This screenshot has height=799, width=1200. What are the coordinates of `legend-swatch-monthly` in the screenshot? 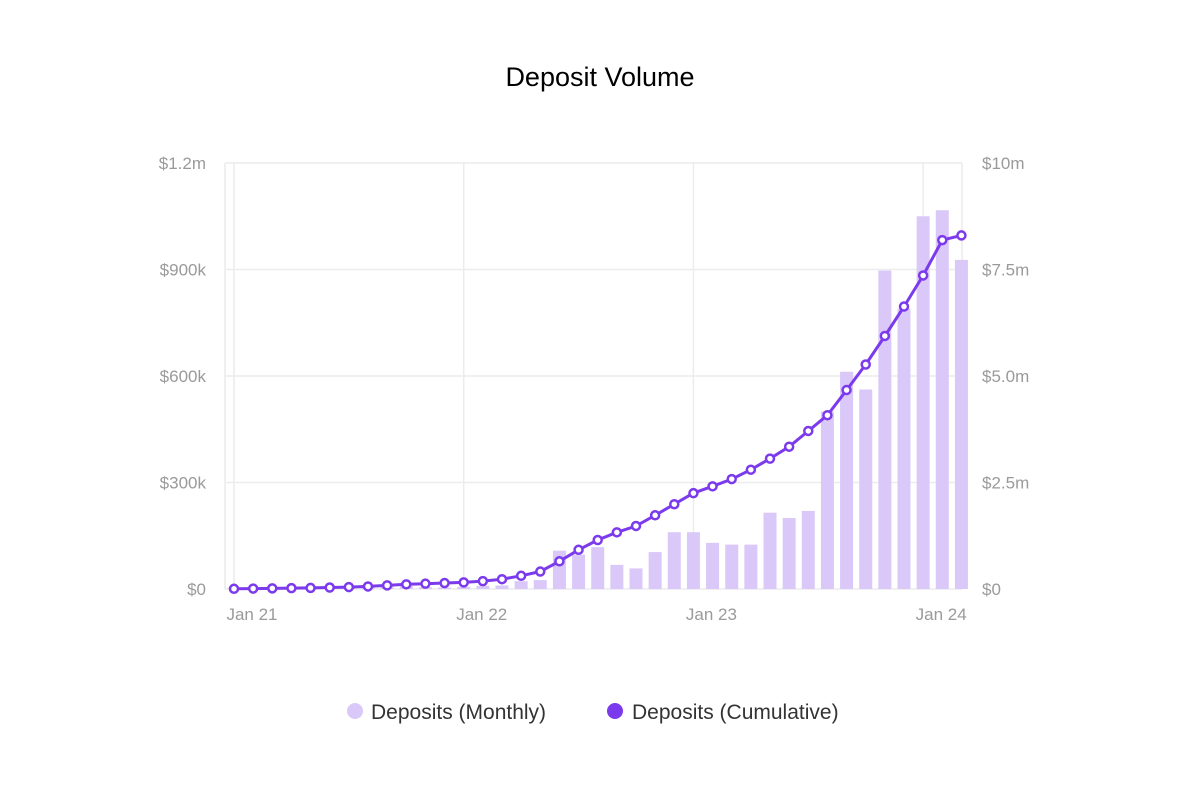 It's located at (355, 711).